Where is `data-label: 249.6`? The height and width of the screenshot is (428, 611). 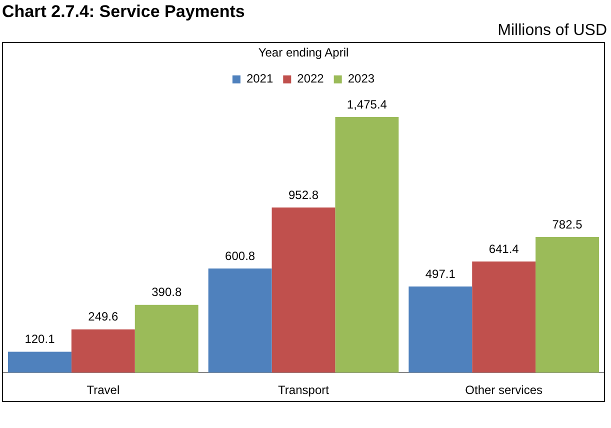
data-label: 249.6 is located at coordinates (103, 317).